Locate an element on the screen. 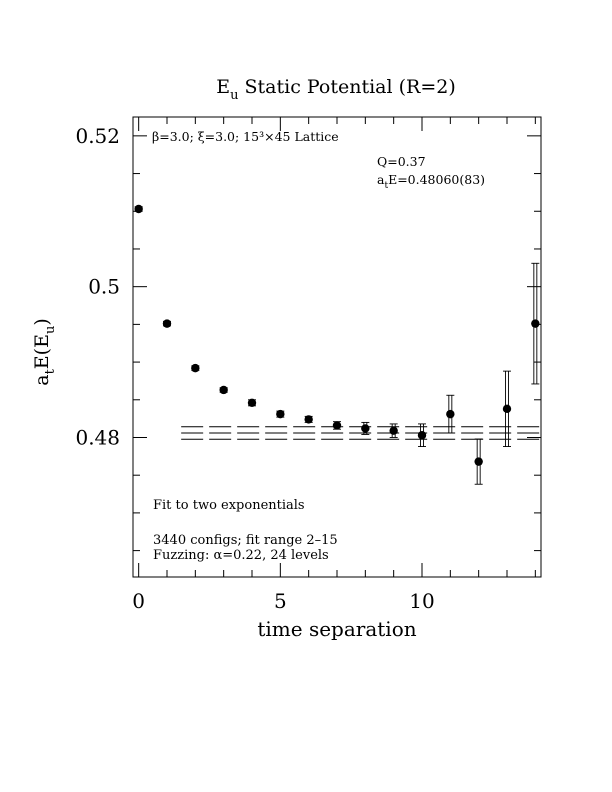  x-tick-label: 5 is located at coordinates (280, 601).